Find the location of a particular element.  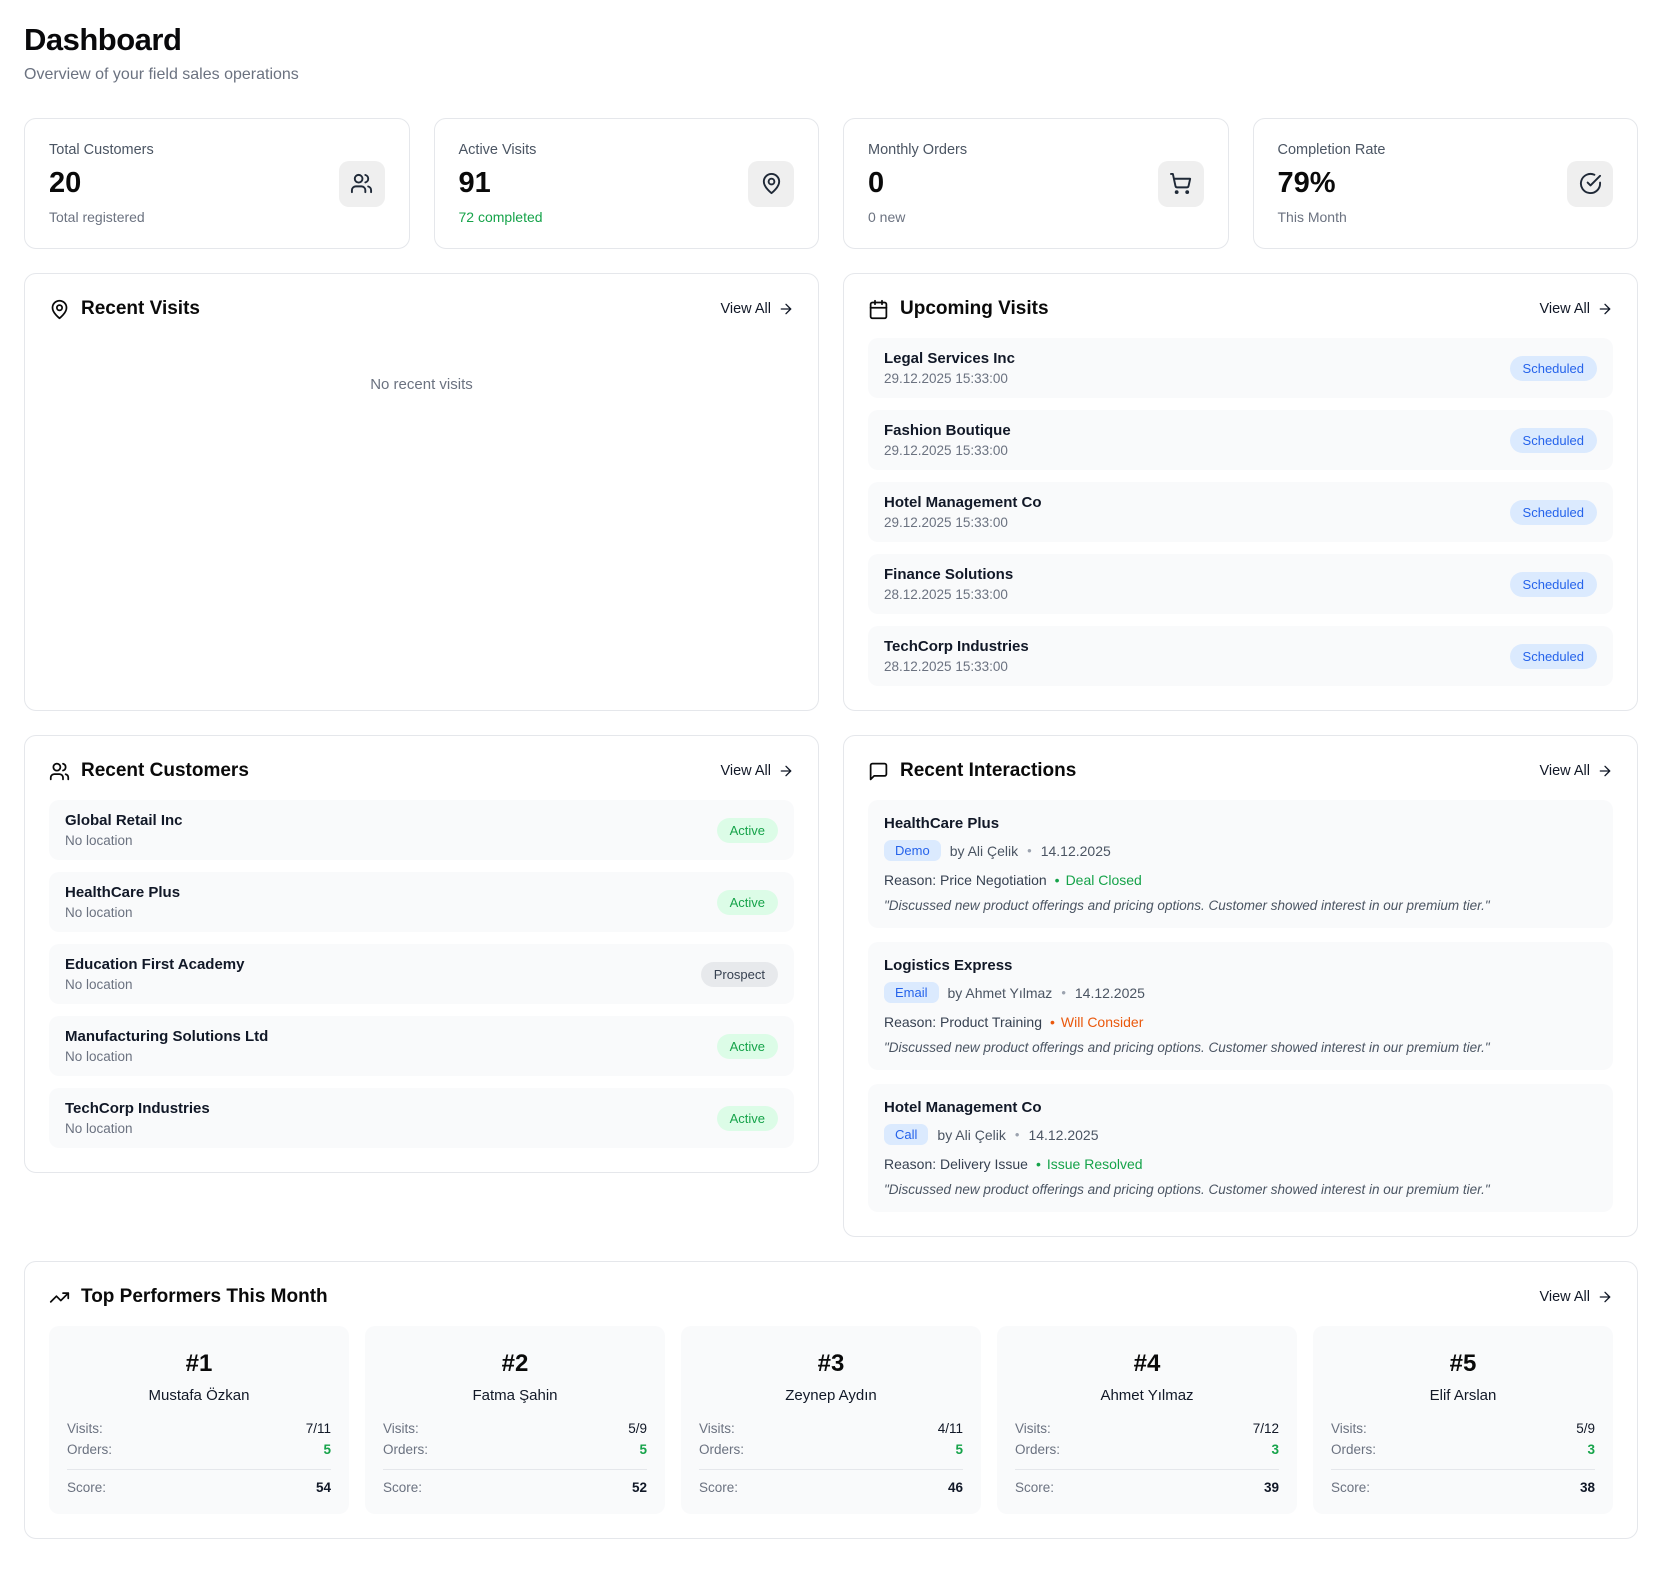

trending-up-icon is located at coordinates (59, 1297).